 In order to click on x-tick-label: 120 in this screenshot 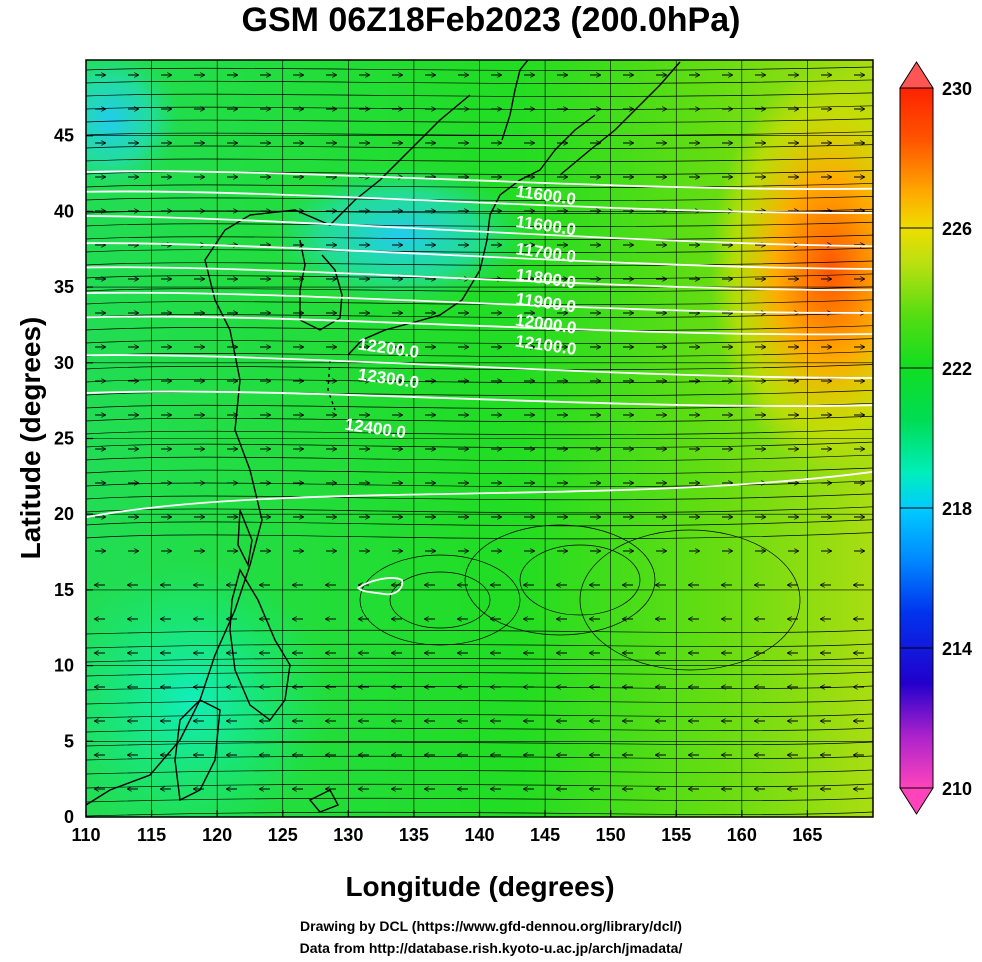, I will do `click(217, 835)`.